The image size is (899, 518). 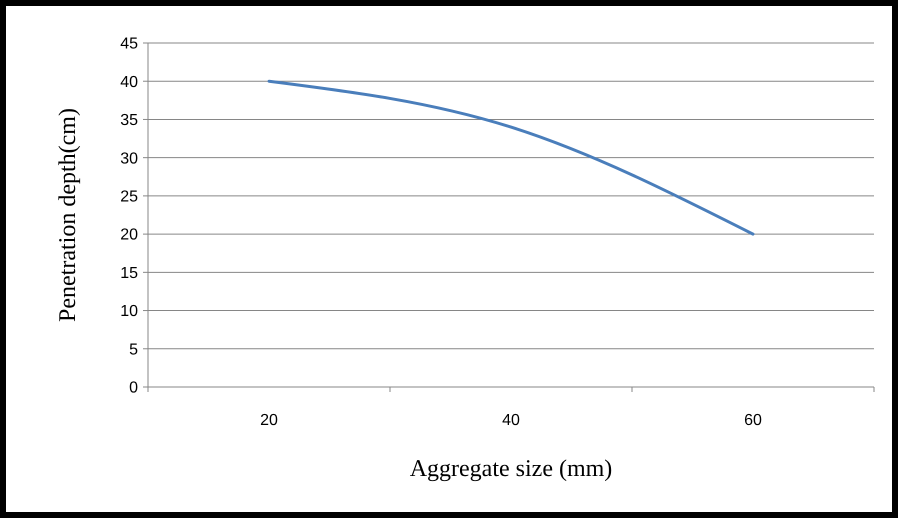 I want to click on y-tick-label: 30, so click(x=129, y=159).